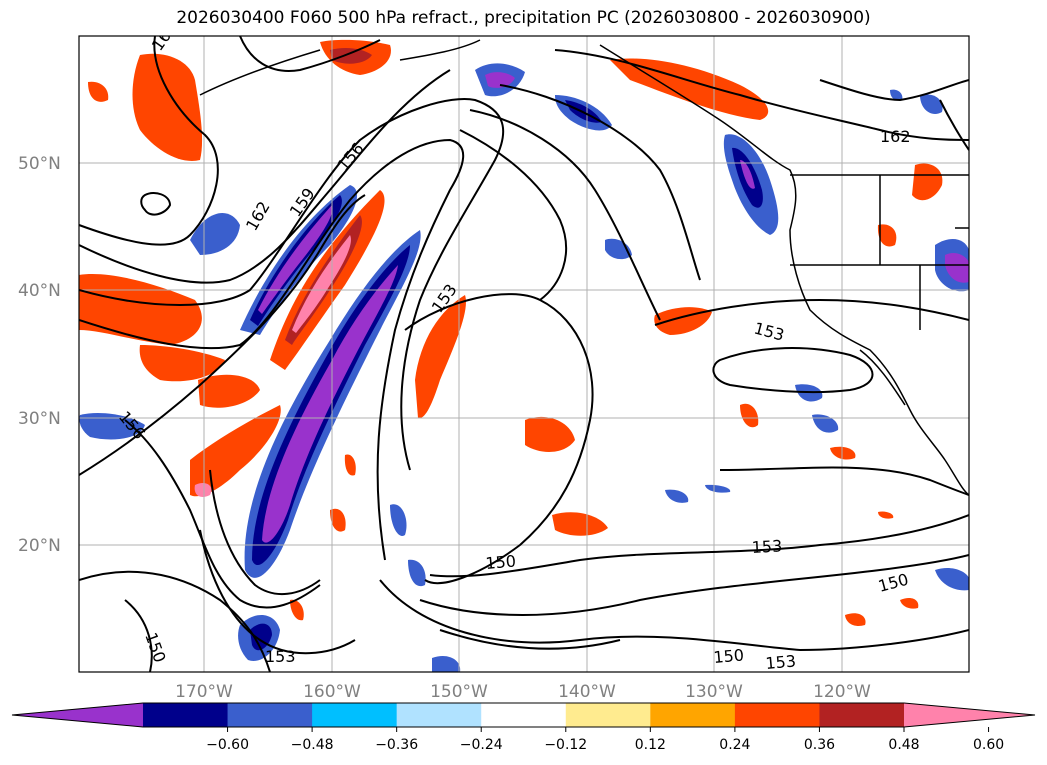 The image size is (1047, 765). I want to click on colorbar-tick-label: −0.48, so click(312, 745).